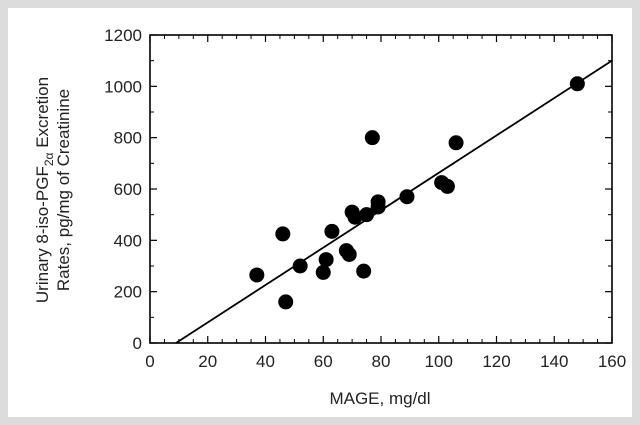 The width and height of the screenshot is (640, 425). I want to click on y-axis-title-part3: Excretion, so click(42, 115).